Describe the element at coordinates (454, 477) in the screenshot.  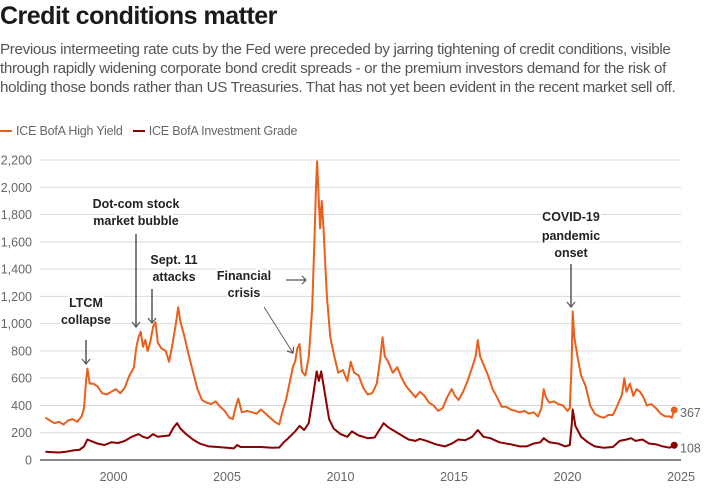
I see `x-tick-label: 2015` at that location.